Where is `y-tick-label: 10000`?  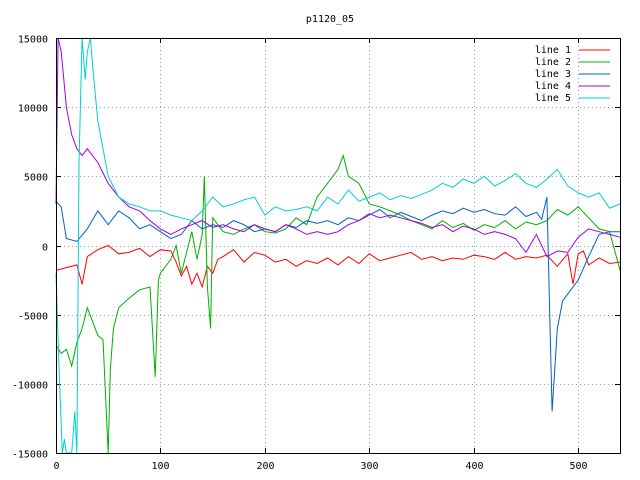 y-tick-label: 10000 is located at coordinates (33, 109).